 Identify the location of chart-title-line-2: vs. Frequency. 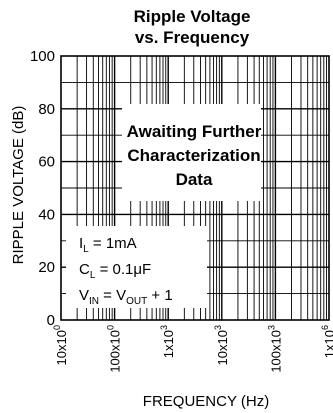
(192, 37).